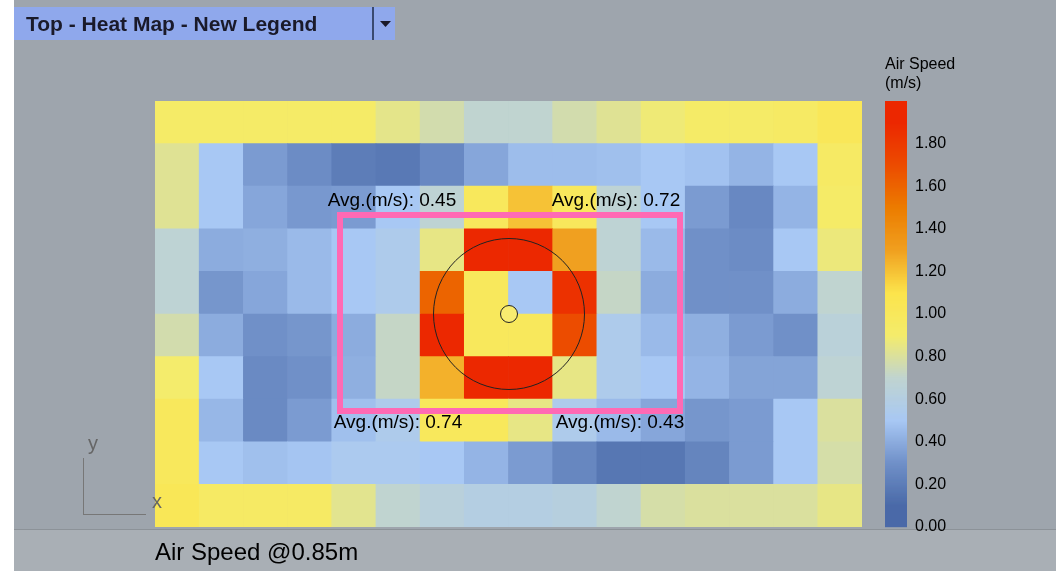 The width and height of the screenshot is (1056, 571). I want to click on y-axis-title: y, so click(93, 443).